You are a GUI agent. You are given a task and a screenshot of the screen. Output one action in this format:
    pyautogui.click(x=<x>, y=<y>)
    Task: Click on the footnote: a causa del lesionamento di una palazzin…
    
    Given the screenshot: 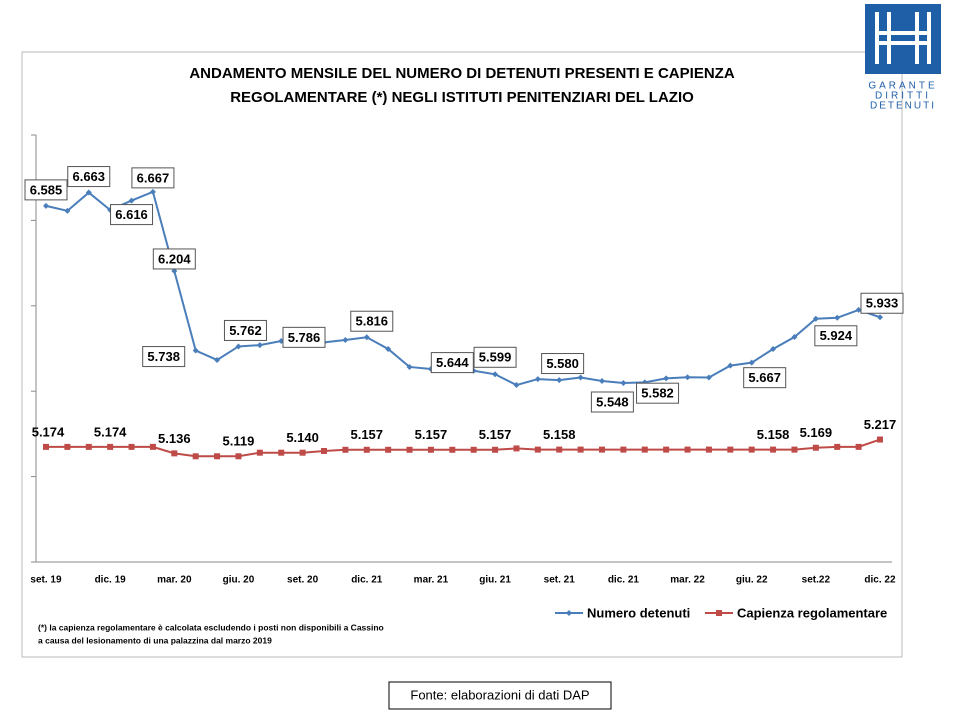 What is the action you would take?
    pyautogui.click(x=155, y=640)
    